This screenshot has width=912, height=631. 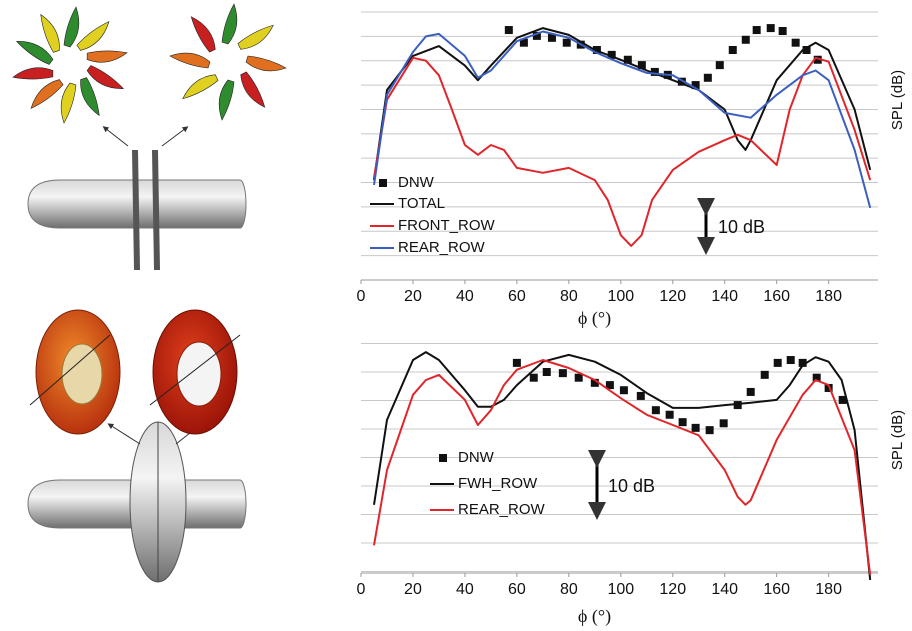 I want to click on x-tick-label: 180, so click(x=828, y=296).